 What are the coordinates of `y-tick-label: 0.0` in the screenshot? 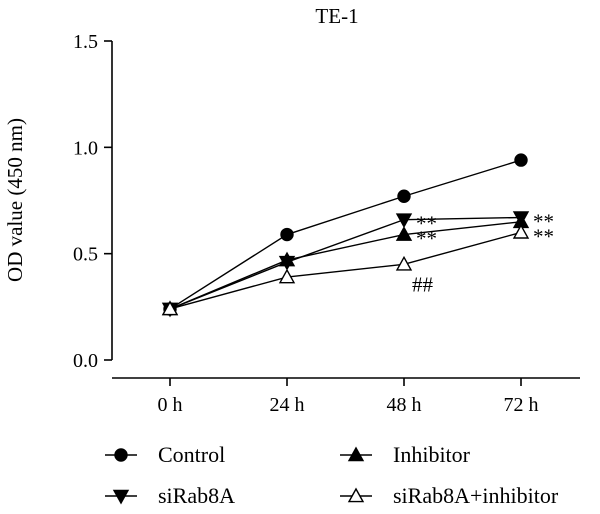 It's located at (85, 361).